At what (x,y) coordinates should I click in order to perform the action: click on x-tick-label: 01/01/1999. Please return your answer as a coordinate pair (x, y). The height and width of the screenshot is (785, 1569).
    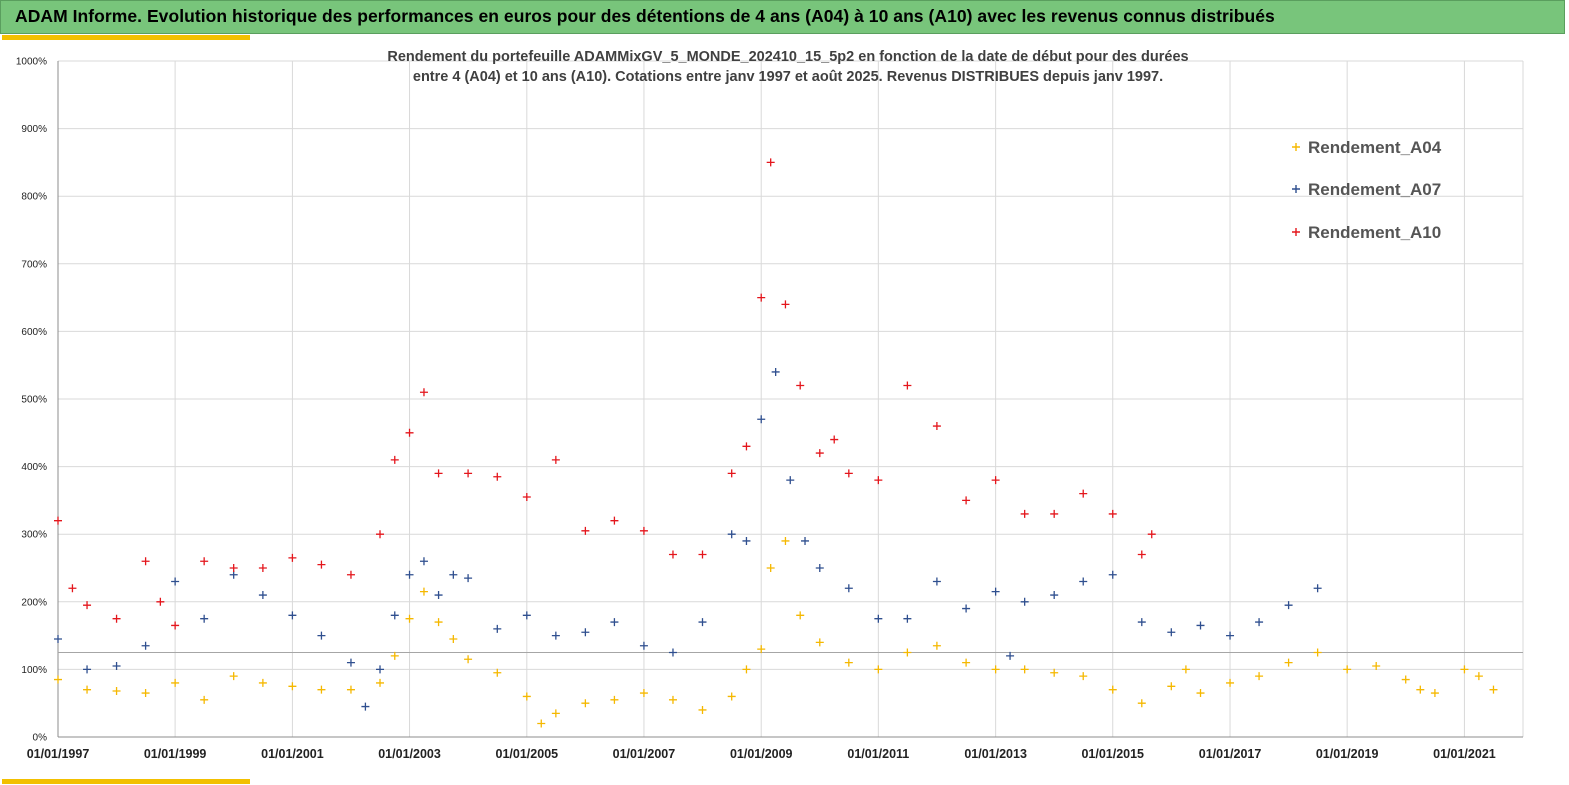
    Looking at the image, I should click on (175, 754).